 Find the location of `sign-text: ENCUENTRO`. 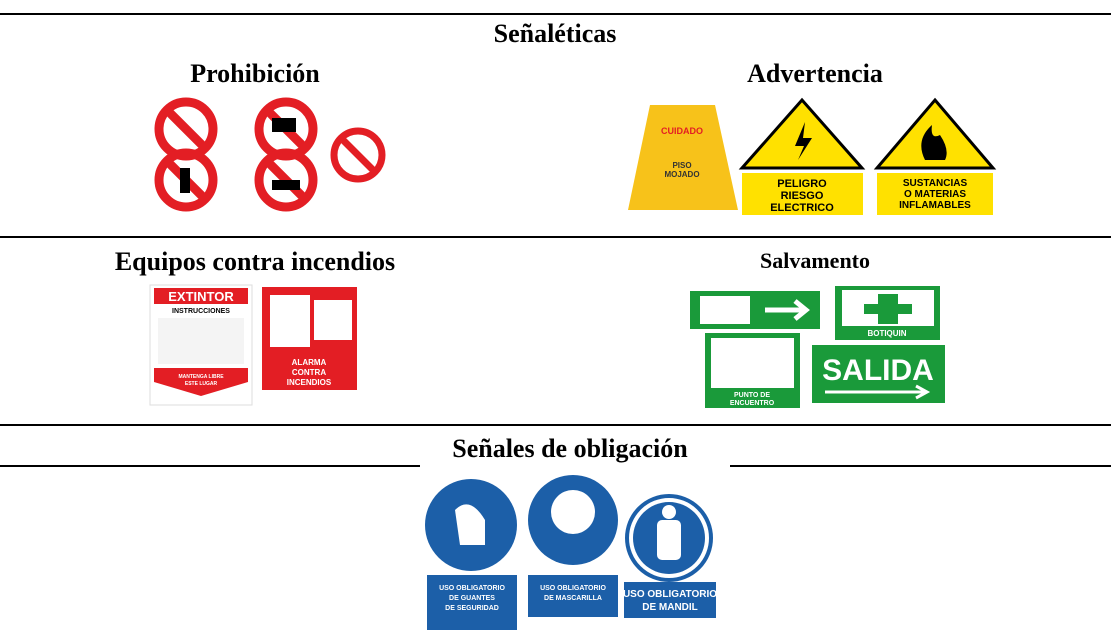

sign-text: ENCUENTRO is located at coordinates (752, 403).